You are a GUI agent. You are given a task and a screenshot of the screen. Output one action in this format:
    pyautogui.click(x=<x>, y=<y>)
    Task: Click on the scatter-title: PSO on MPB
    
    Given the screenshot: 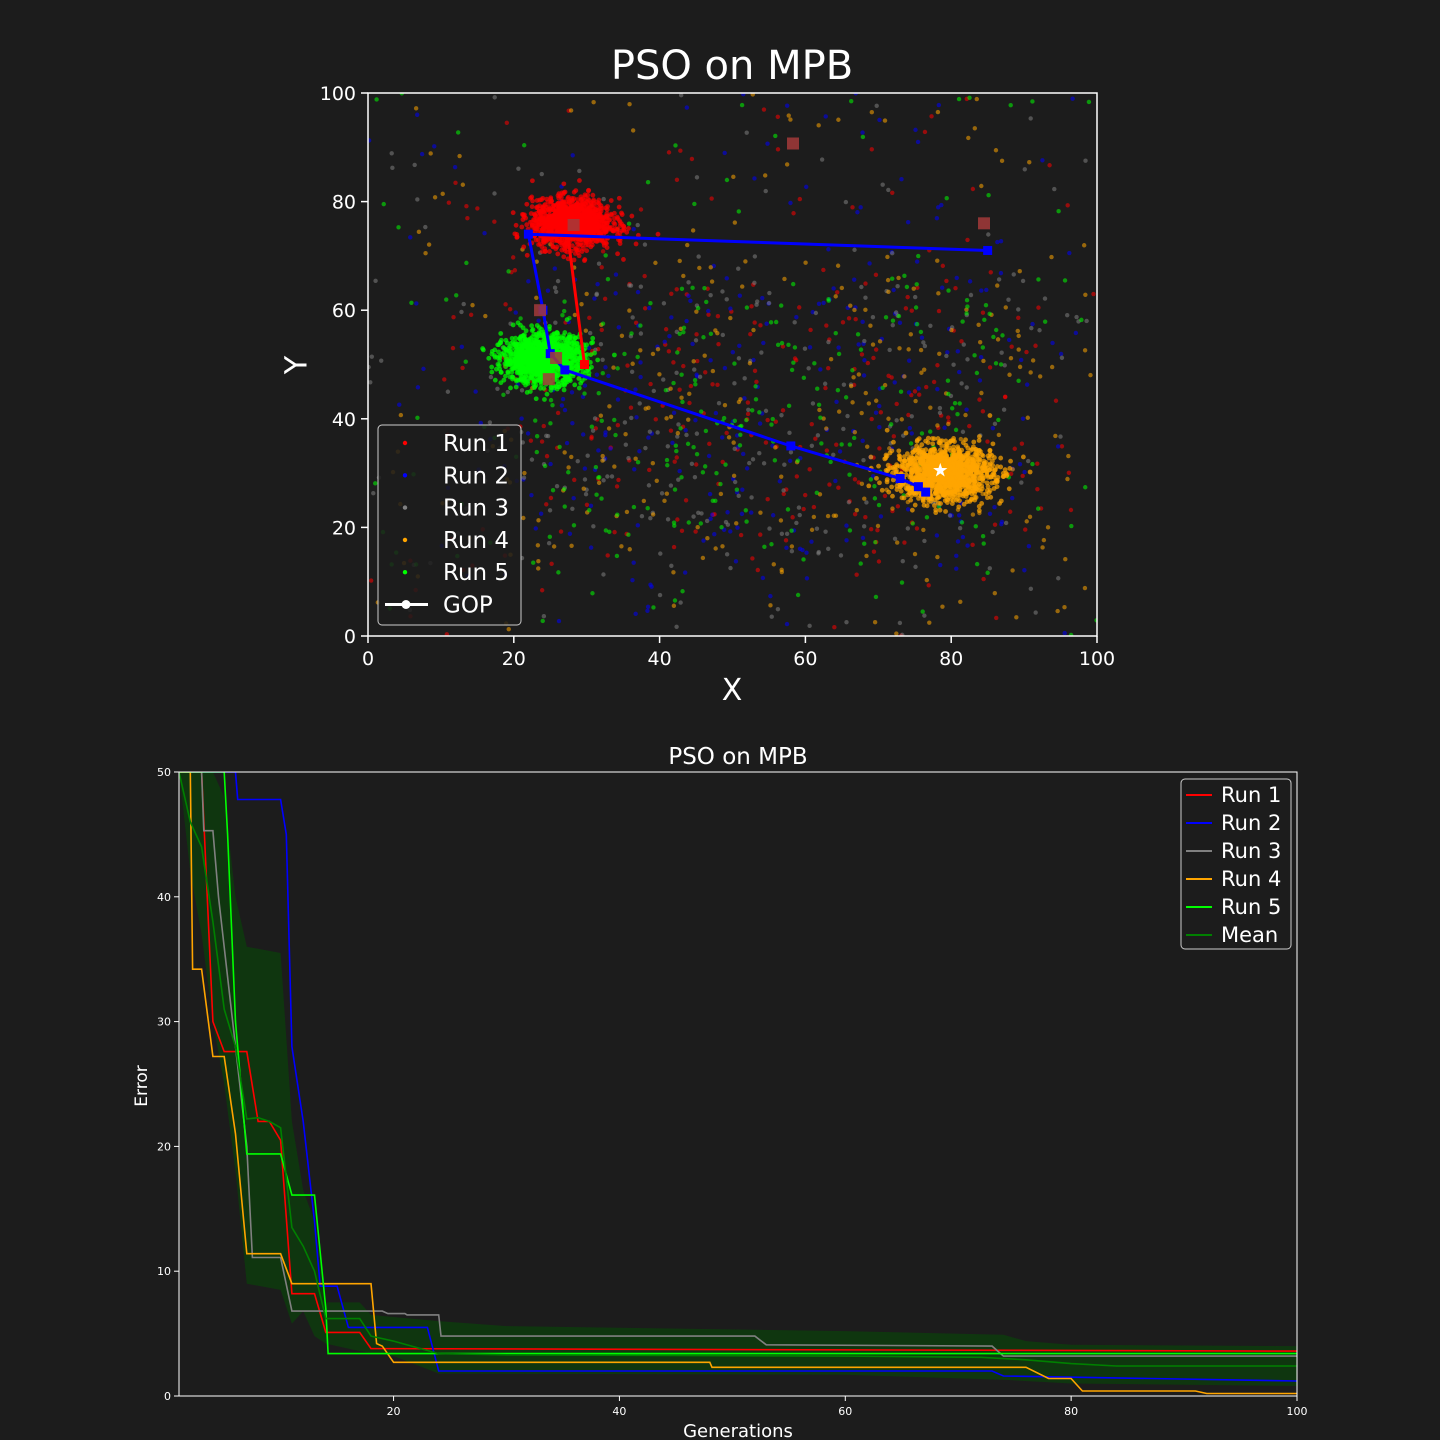 What is the action you would take?
    pyautogui.click(x=732, y=66)
    